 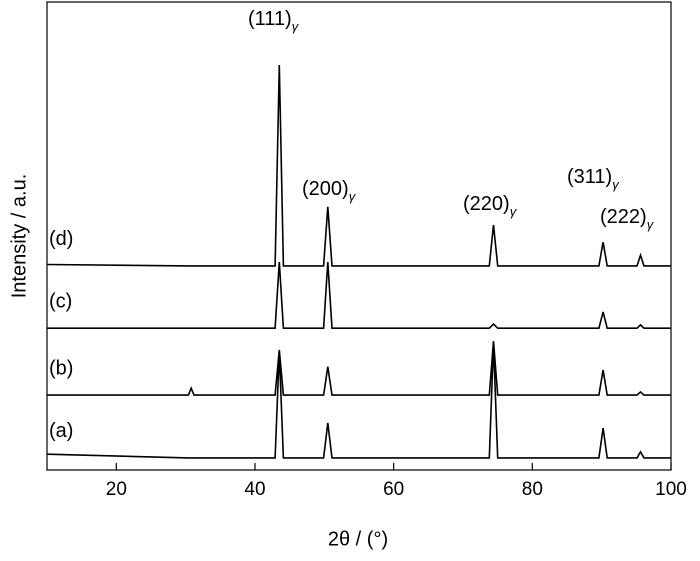 I want to click on annotation-text: (200), so click(x=325, y=189).